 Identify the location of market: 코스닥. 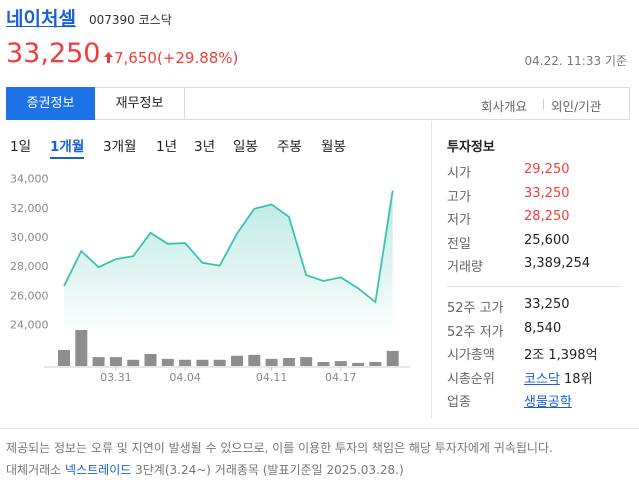
(155, 20).